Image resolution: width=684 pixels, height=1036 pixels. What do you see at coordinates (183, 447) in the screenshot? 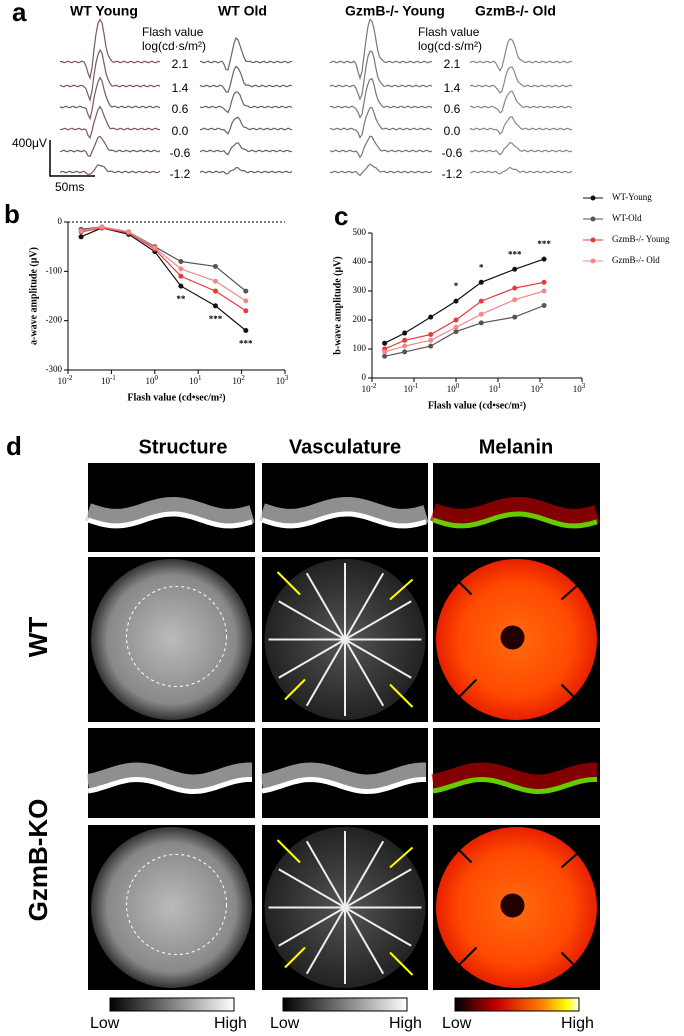
I see `column-header: Structure` at bounding box center [183, 447].